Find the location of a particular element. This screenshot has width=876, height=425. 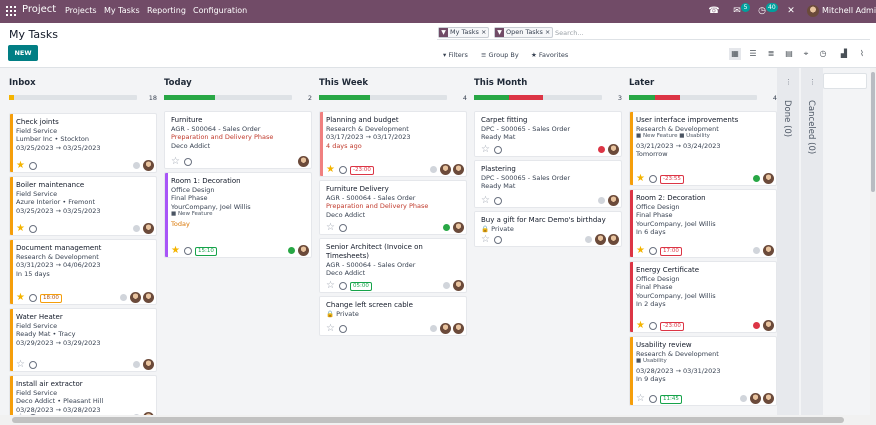

facet-open-tasks: ▼ Open Tasks × is located at coordinates (524, 32).